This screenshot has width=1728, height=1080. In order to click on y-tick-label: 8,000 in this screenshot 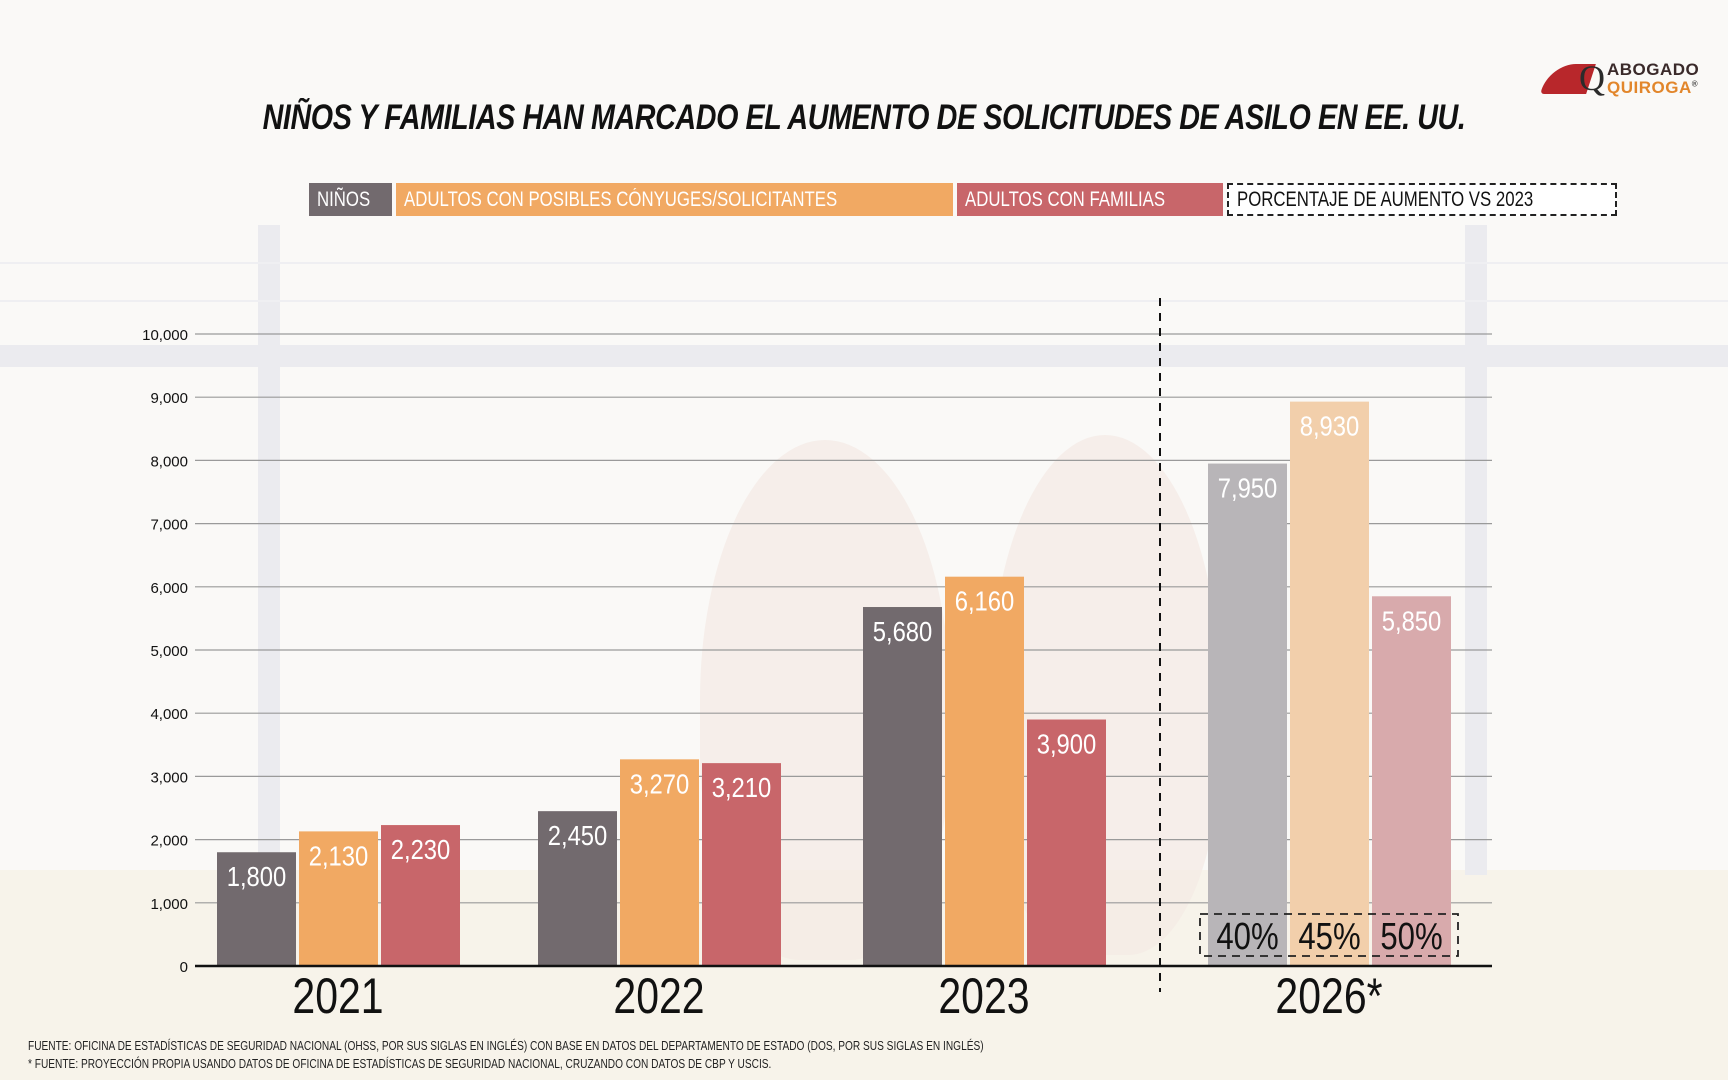, I will do `click(169, 461)`.